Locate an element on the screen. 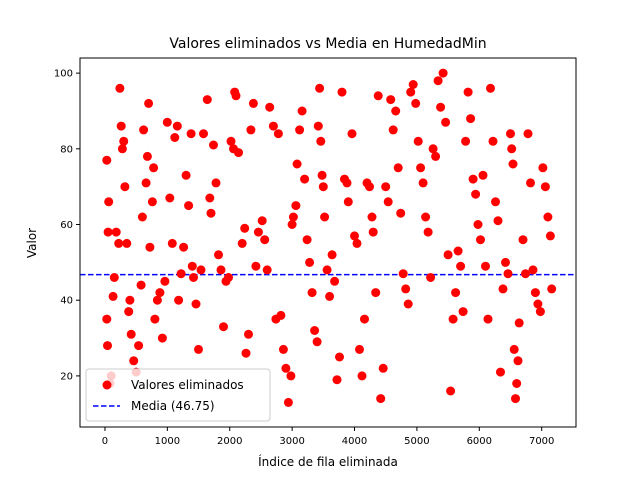 The width and height of the screenshot is (640, 480). y-tick-label: 100 is located at coordinates (63, 74).